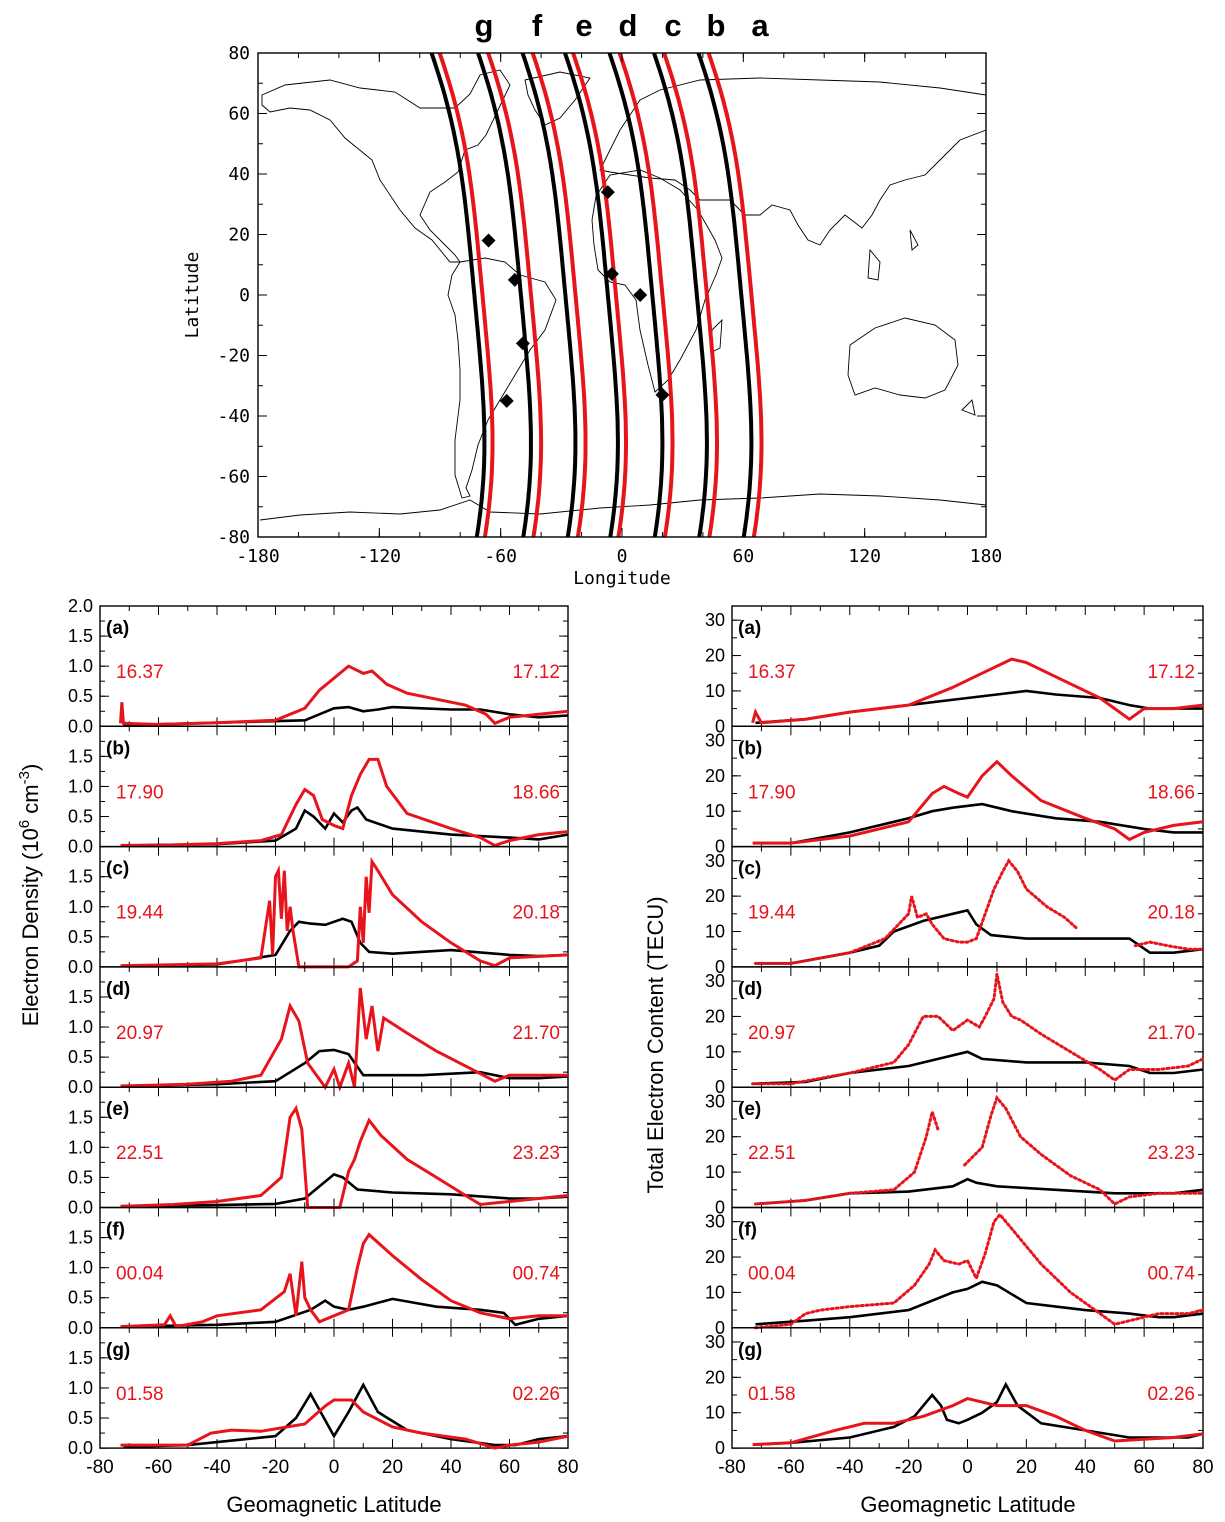 This screenshot has width=1225, height=1522. Describe the element at coordinates (80, 606) in the screenshot. I see `y-tick-label: 2.0` at that location.